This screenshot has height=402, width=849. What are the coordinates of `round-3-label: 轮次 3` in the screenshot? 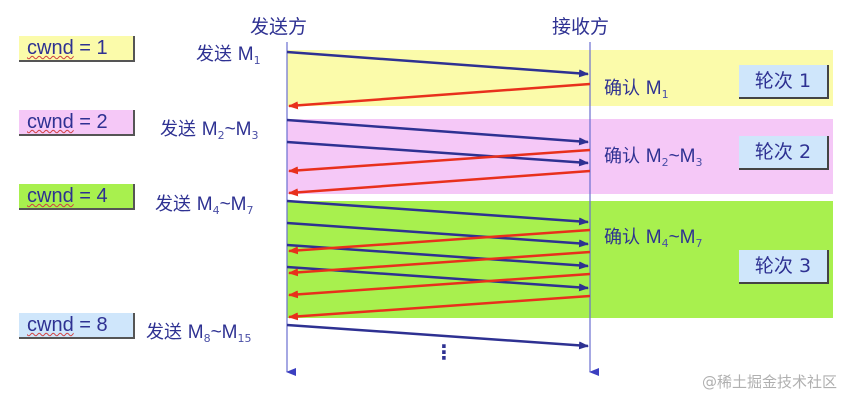 It's located at (784, 267).